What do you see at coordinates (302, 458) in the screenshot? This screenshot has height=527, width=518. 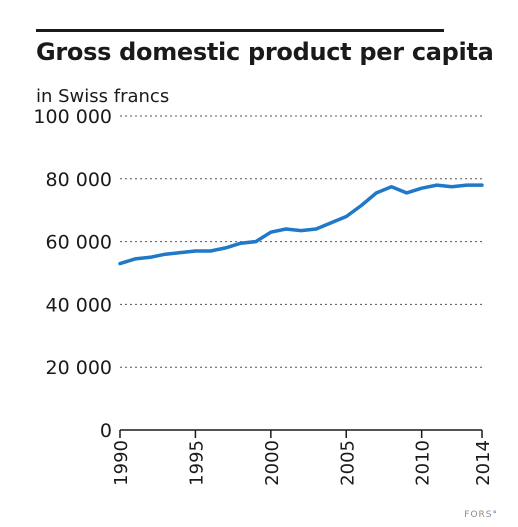 I see `x-axis-ticks: 1990 1995 2000 2005 2010 2014` at bounding box center [302, 458].